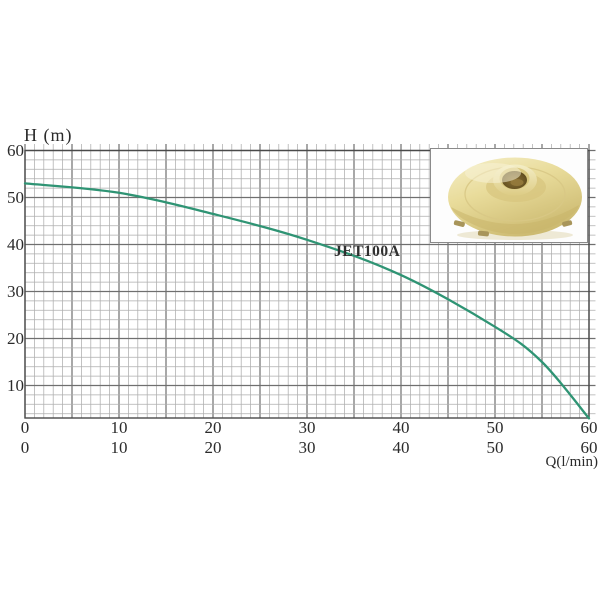  I want to click on y-axis-title: H (m), so click(48, 135).